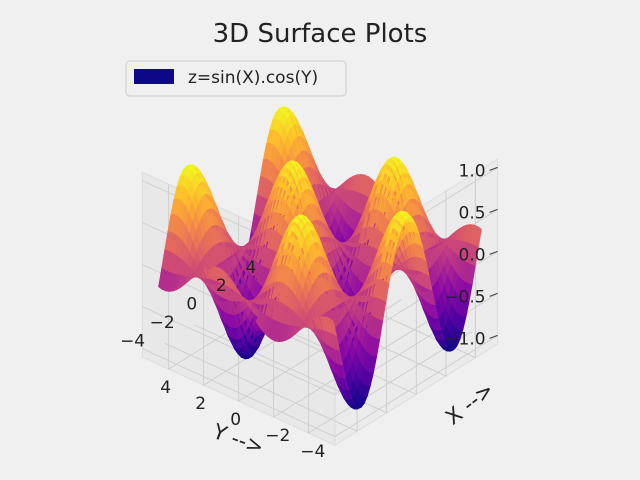  Describe the element at coordinates (472, 171) in the screenshot. I see `z-tick-label: 1.0` at that location.